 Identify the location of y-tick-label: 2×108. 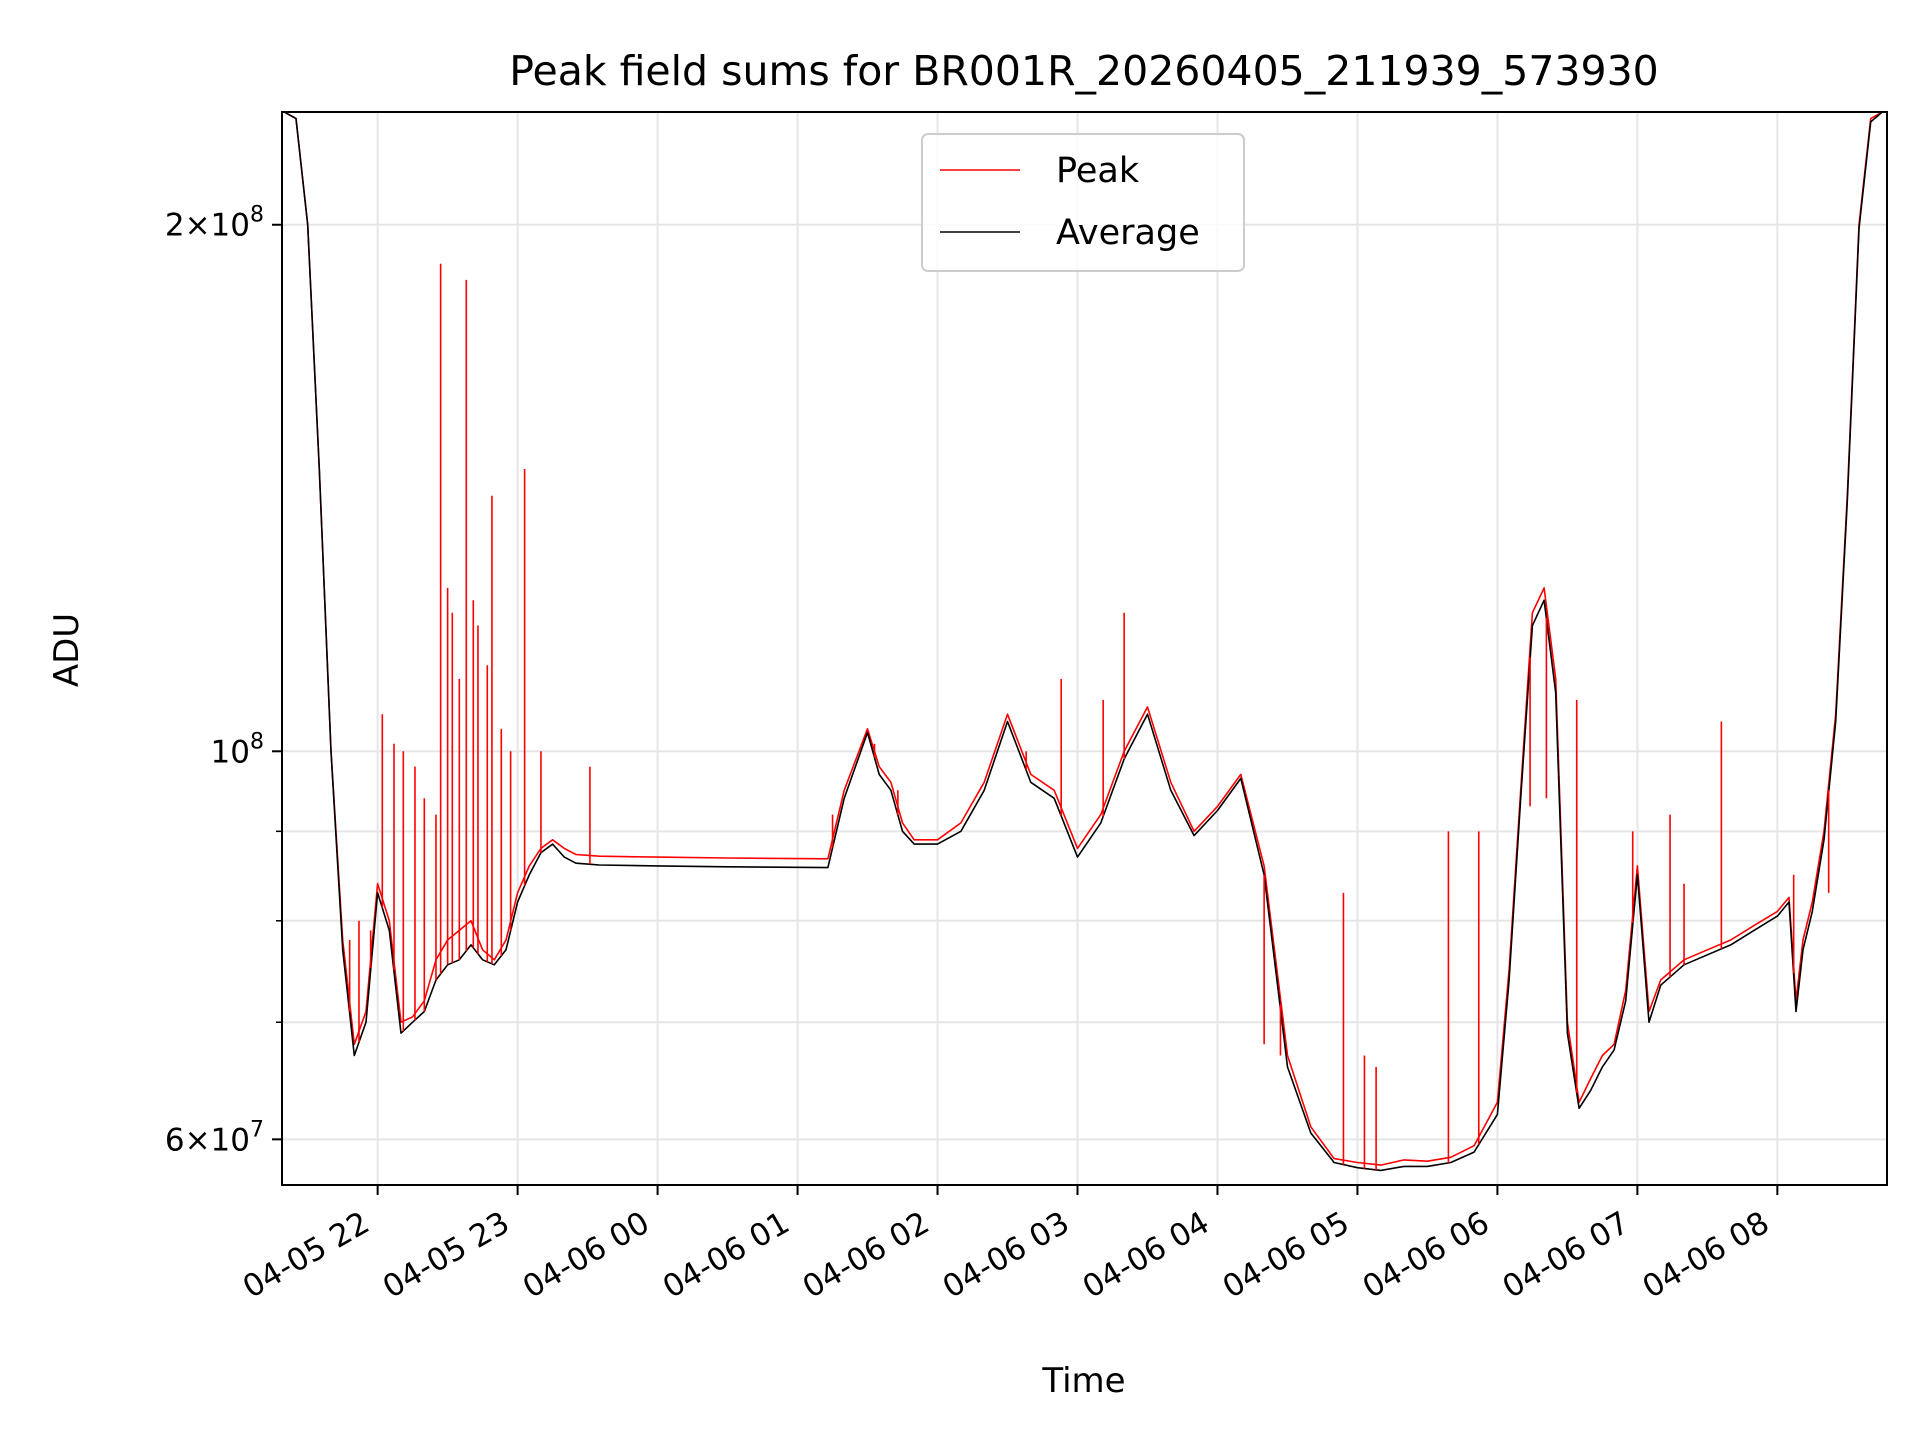
(214, 223).